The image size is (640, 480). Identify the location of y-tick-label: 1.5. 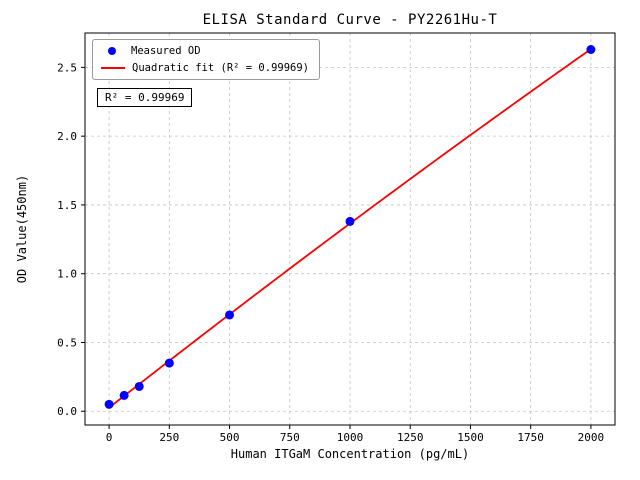
(67, 205).